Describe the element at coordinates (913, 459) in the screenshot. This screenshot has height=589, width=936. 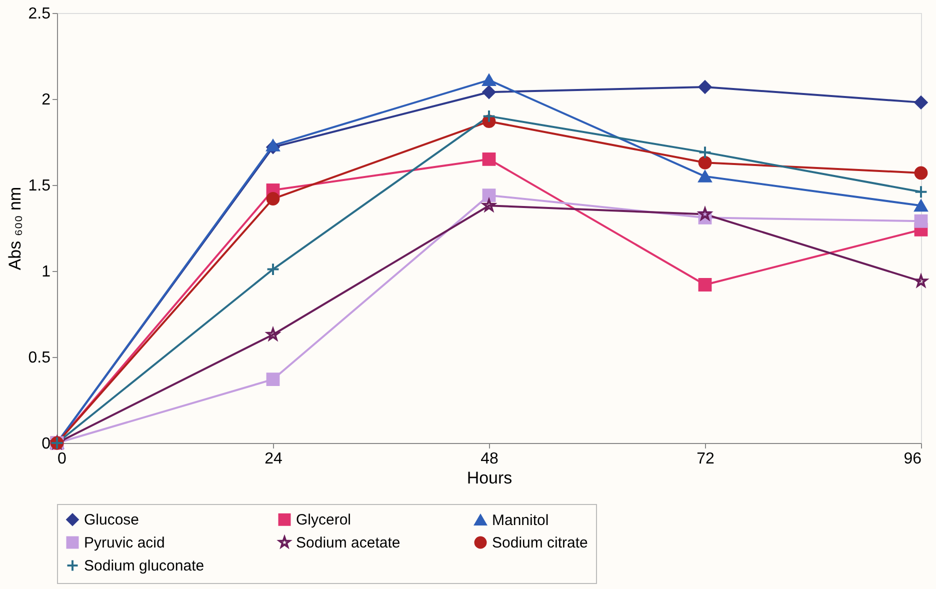
I see `x-tick-label: 96` at that location.